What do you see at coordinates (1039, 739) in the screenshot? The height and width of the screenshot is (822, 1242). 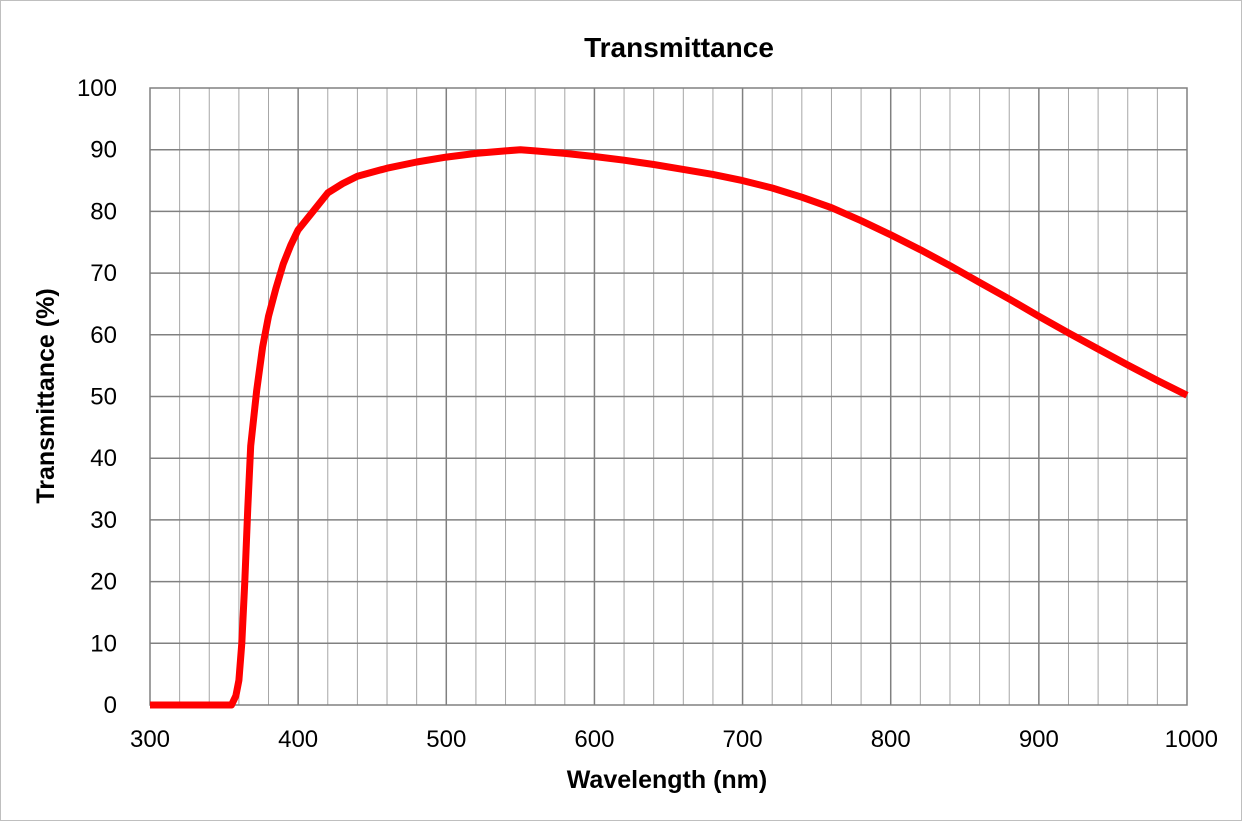 I see `x-tick-label: 900` at bounding box center [1039, 739].